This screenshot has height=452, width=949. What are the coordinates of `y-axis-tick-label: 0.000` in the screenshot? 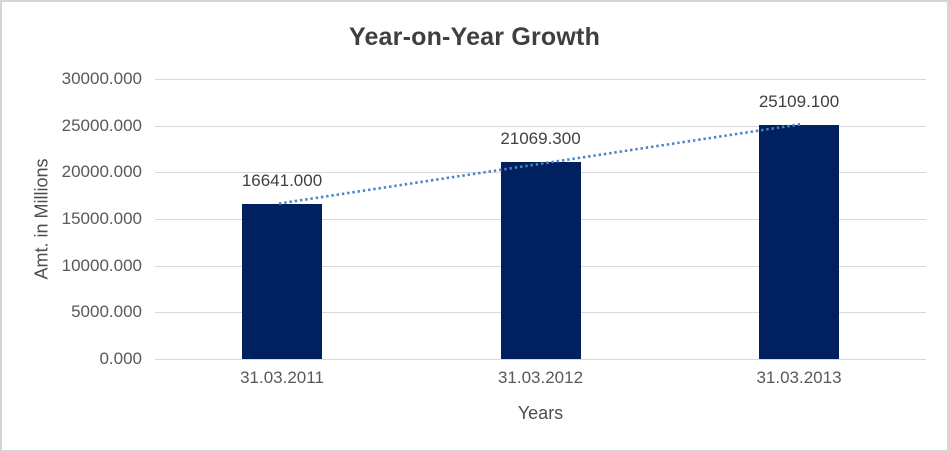 It's located at (120, 358).